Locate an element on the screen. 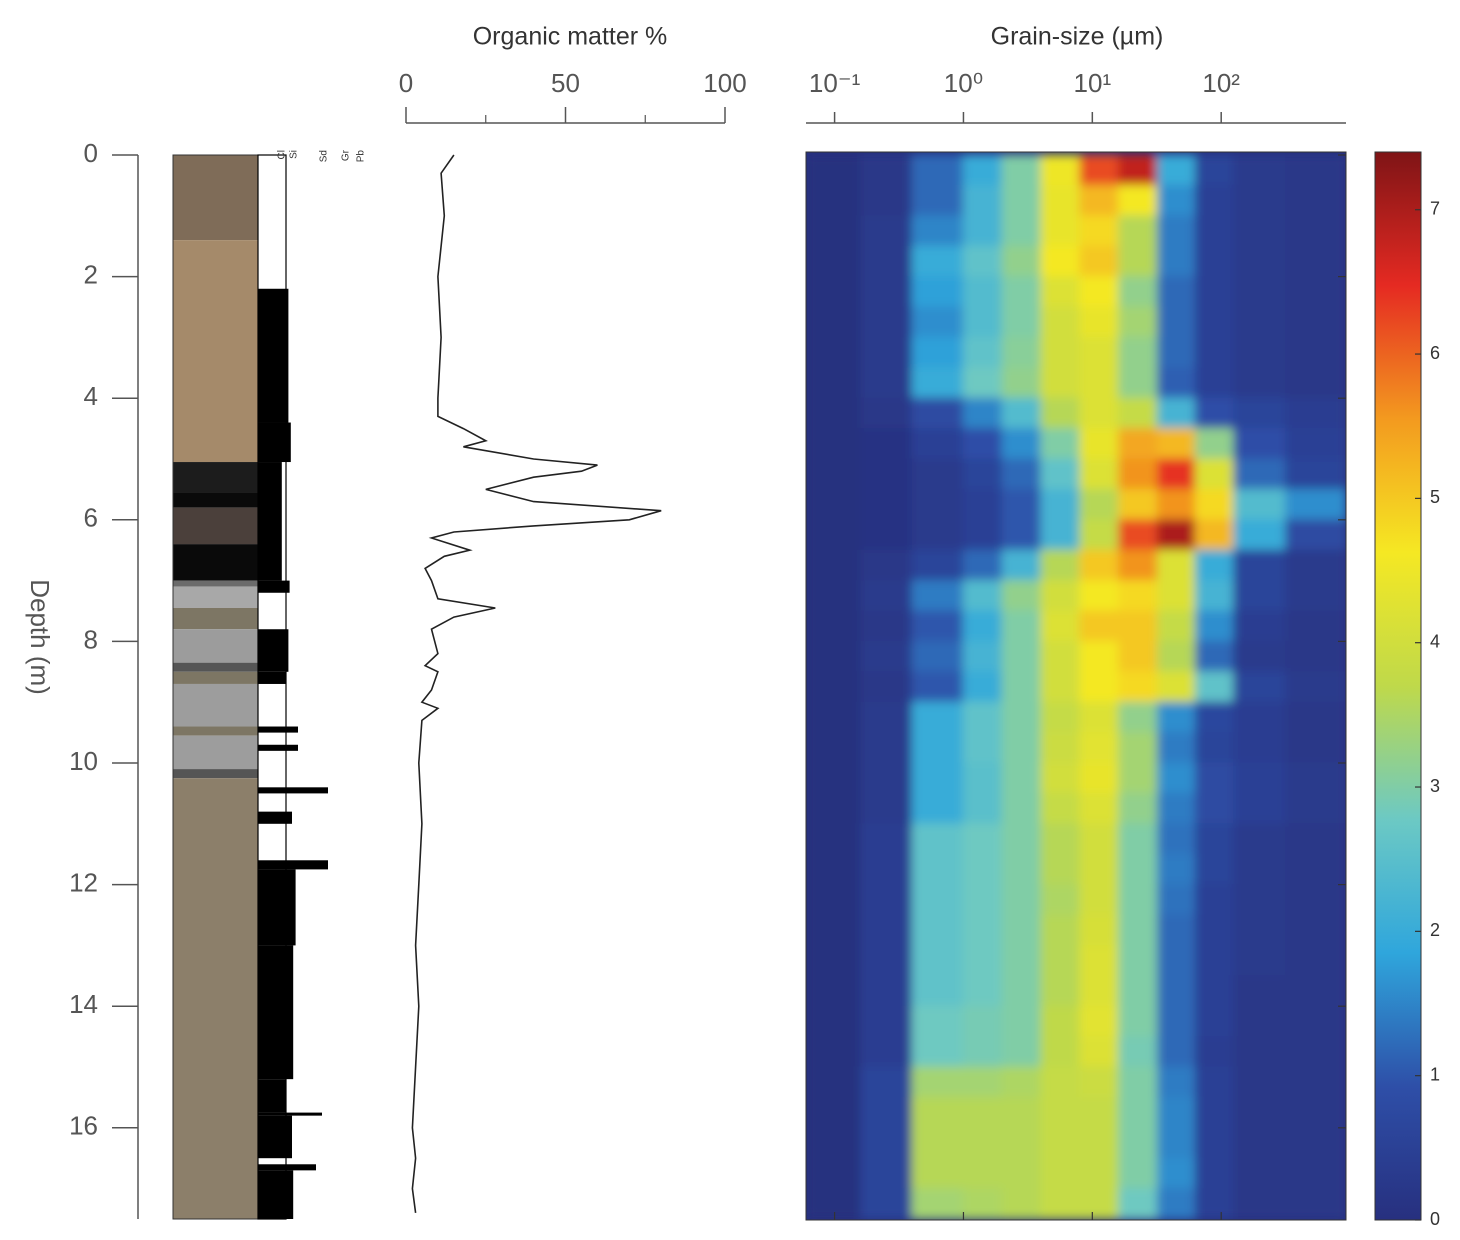 This screenshot has height=1240, width=1460. grain-class: Cl is located at coordinates (282, 154).